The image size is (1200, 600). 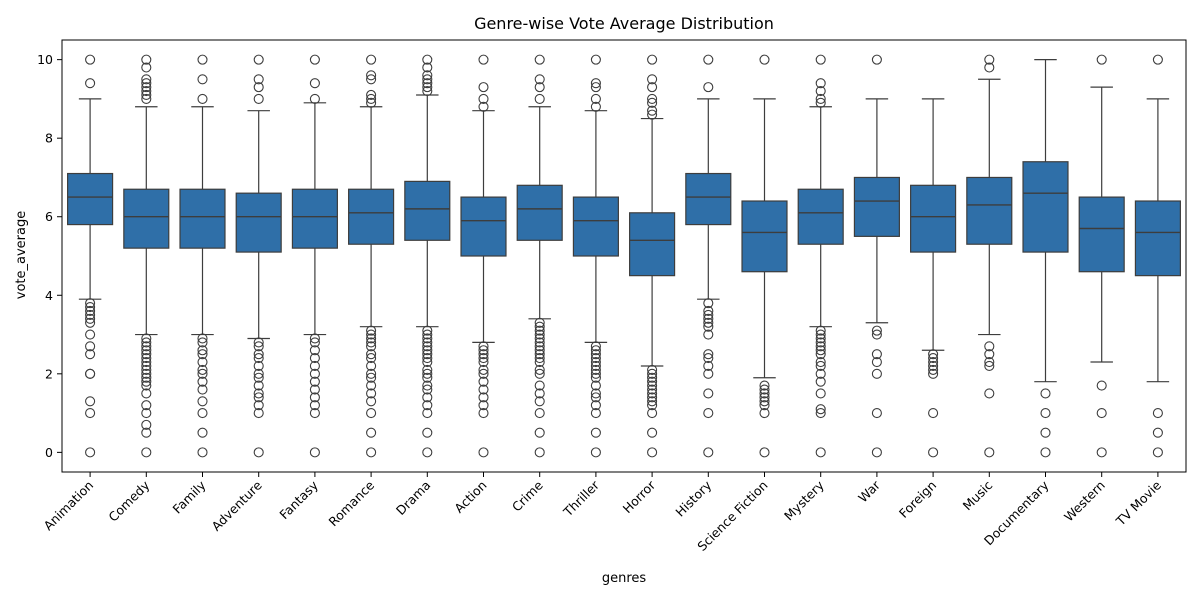 I want to click on x-tick-label: Family, so click(x=189, y=496).